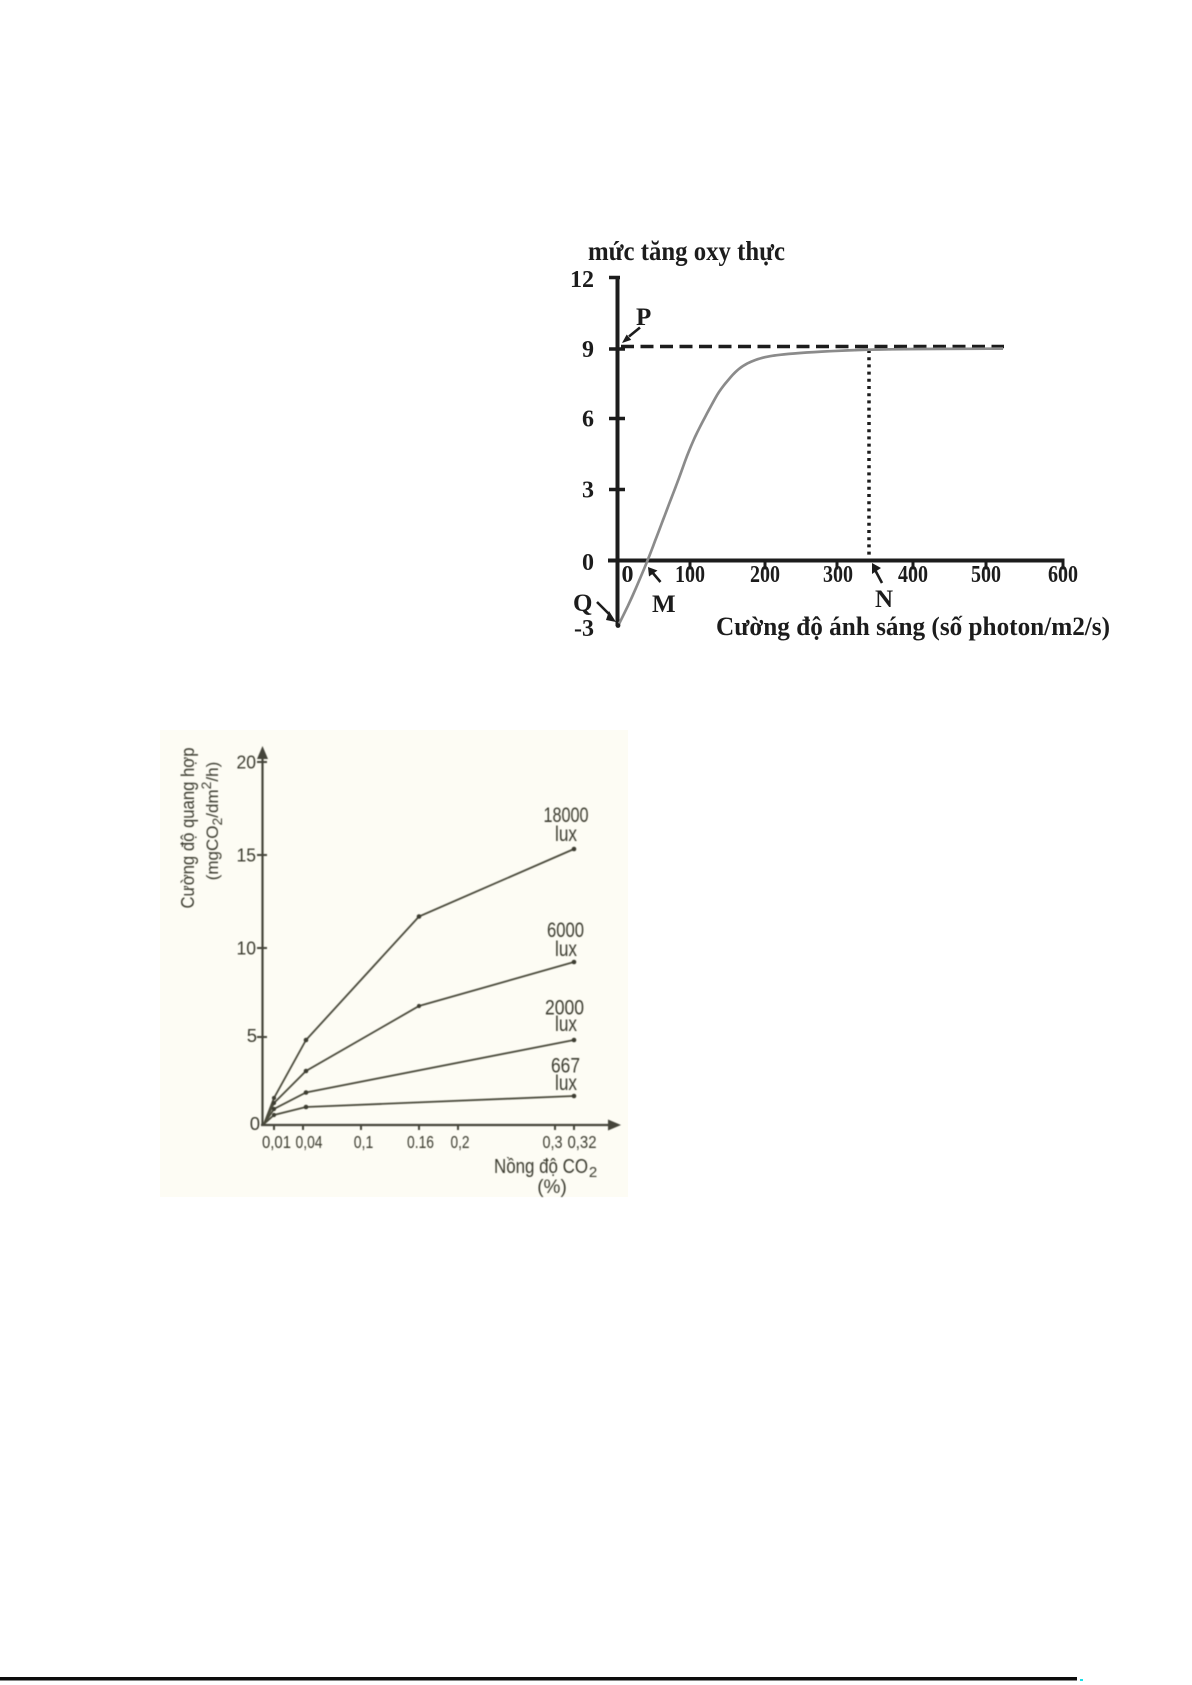 Image resolution: width=1192 pixels, height=1685 pixels. I want to click on svg-text: 18000, so click(566, 815).